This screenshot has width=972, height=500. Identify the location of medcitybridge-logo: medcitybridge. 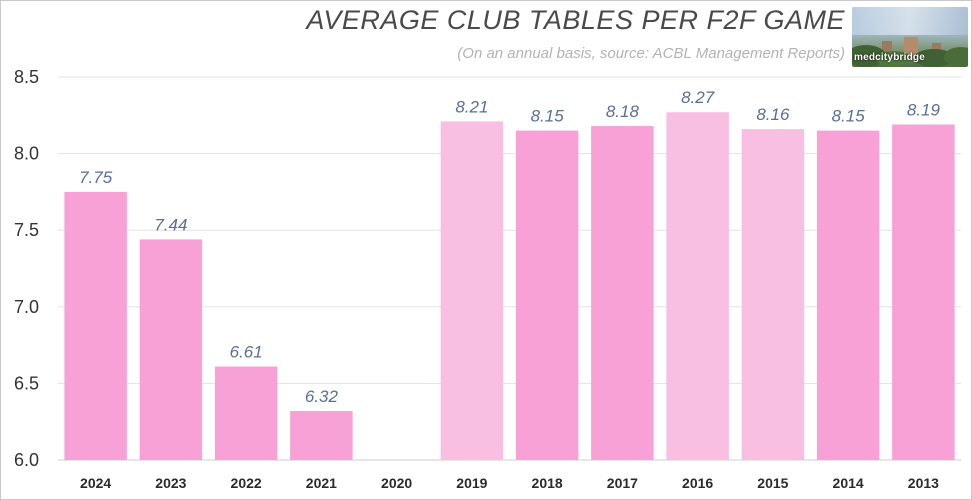
(910, 37).